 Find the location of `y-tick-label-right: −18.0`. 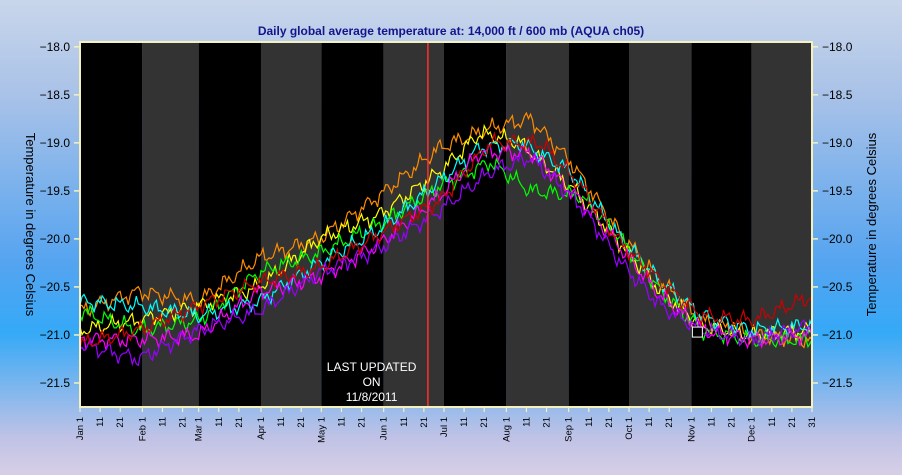

y-tick-label-right: −18.0 is located at coordinates (837, 47).